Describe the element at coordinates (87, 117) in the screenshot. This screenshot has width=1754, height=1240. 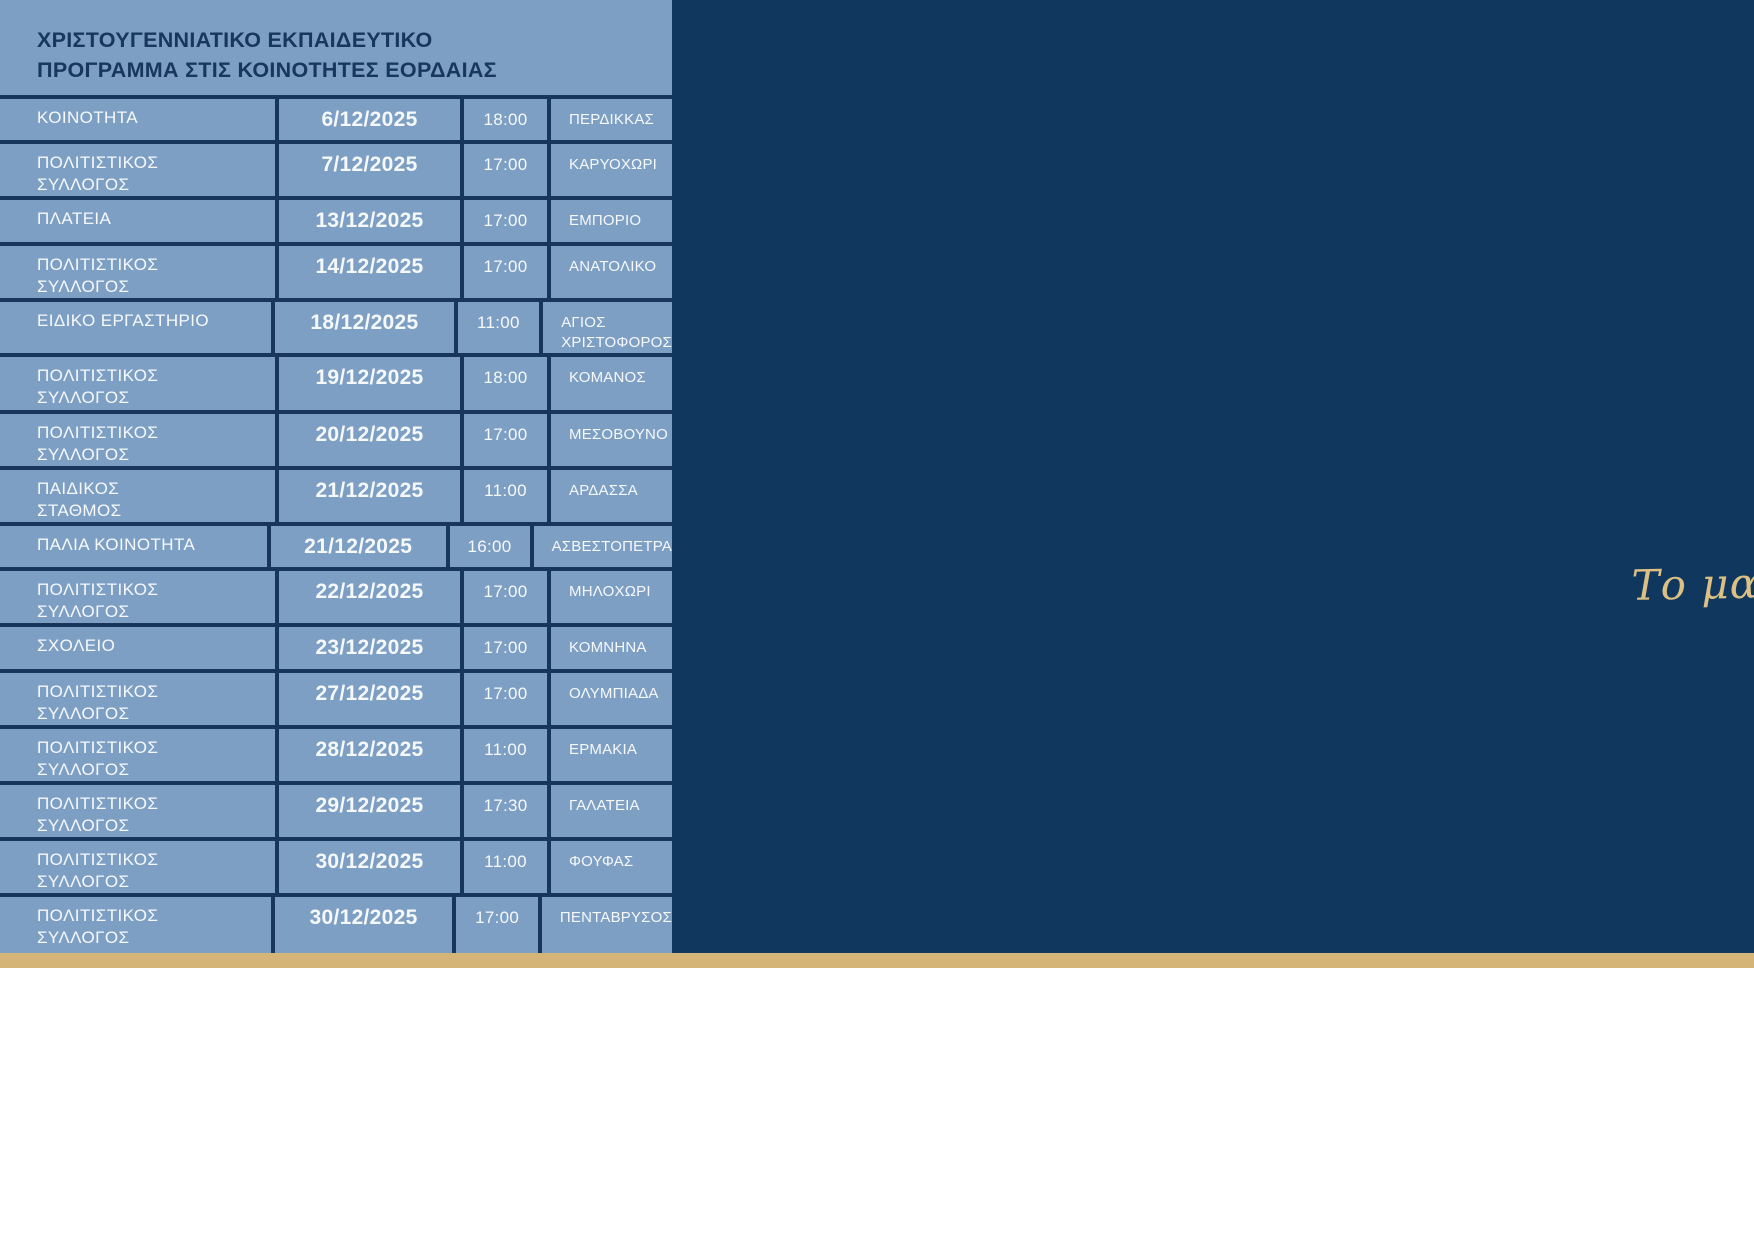
I see `venue-cell: ΚΟΙΝΟΤΗΤΑ` at that location.